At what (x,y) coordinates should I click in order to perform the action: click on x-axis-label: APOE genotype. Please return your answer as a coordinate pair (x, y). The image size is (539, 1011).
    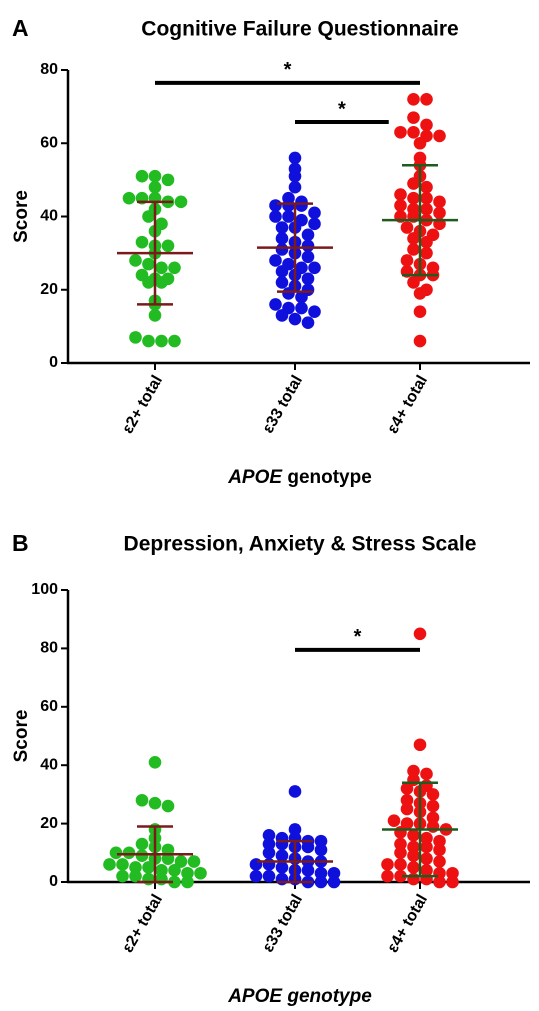
    Looking at the image, I should click on (299, 996).